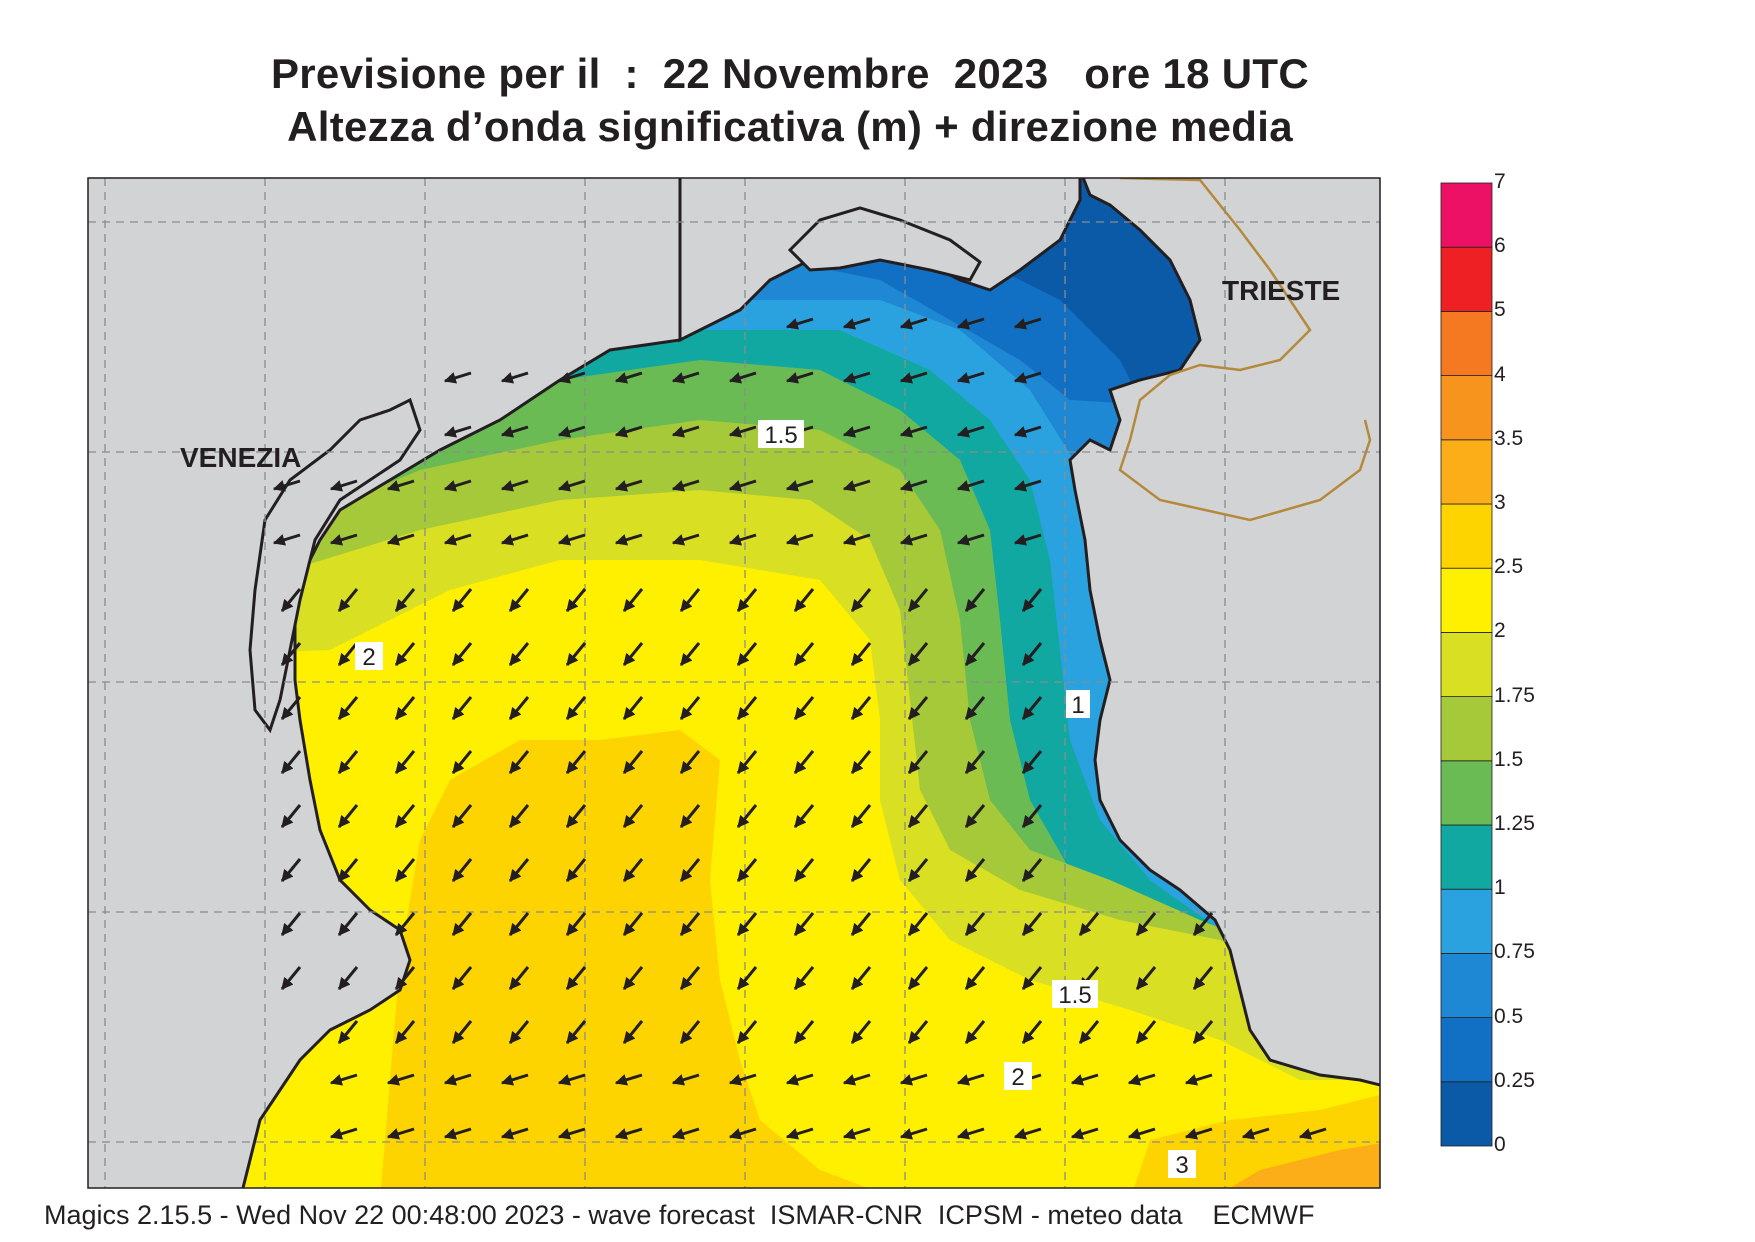 Image resolution: width=1755 pixels, height=1242 pixels. What do you see at coordinates (624, 959) in the screenshot?
I see `sea-band-2.5` at bounding box center [624, 959].